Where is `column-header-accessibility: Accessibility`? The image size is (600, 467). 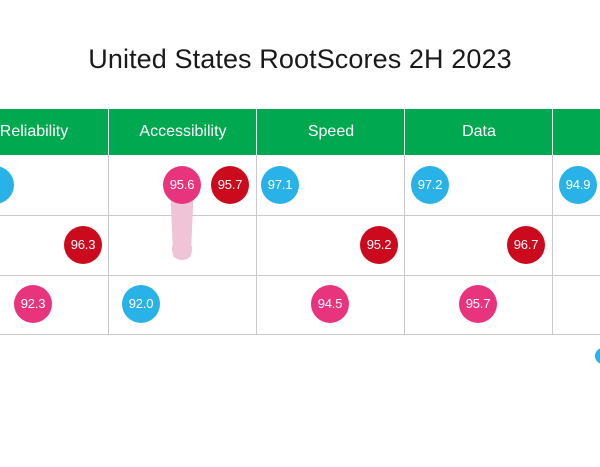
column-header-accessibility: Accessibility is located at coordinates (183, 131).